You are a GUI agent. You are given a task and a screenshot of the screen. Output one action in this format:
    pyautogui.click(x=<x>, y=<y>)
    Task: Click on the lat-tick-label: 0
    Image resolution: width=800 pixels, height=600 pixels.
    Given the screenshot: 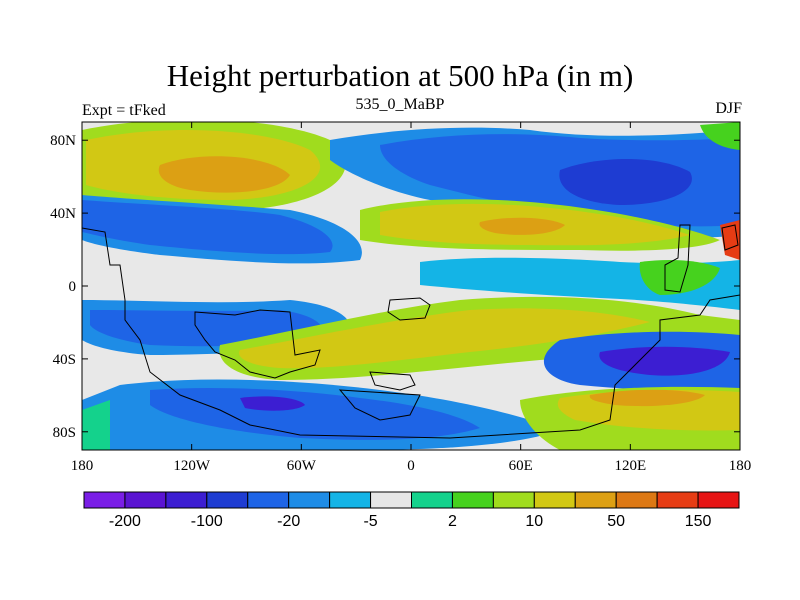 What is the action you would take?
    pyautogui.click(x=73, y=287)
    